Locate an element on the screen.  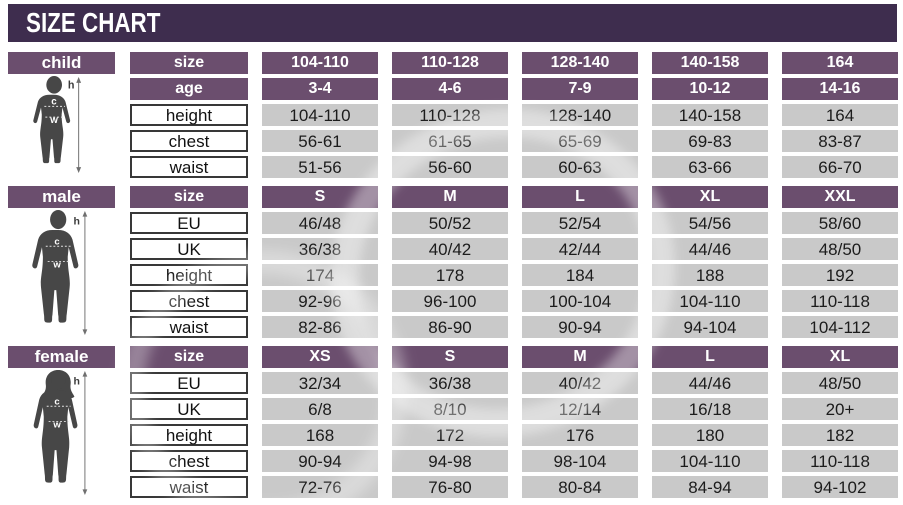
size-header-cell: 128-140 is located at coordinates (580, 63).